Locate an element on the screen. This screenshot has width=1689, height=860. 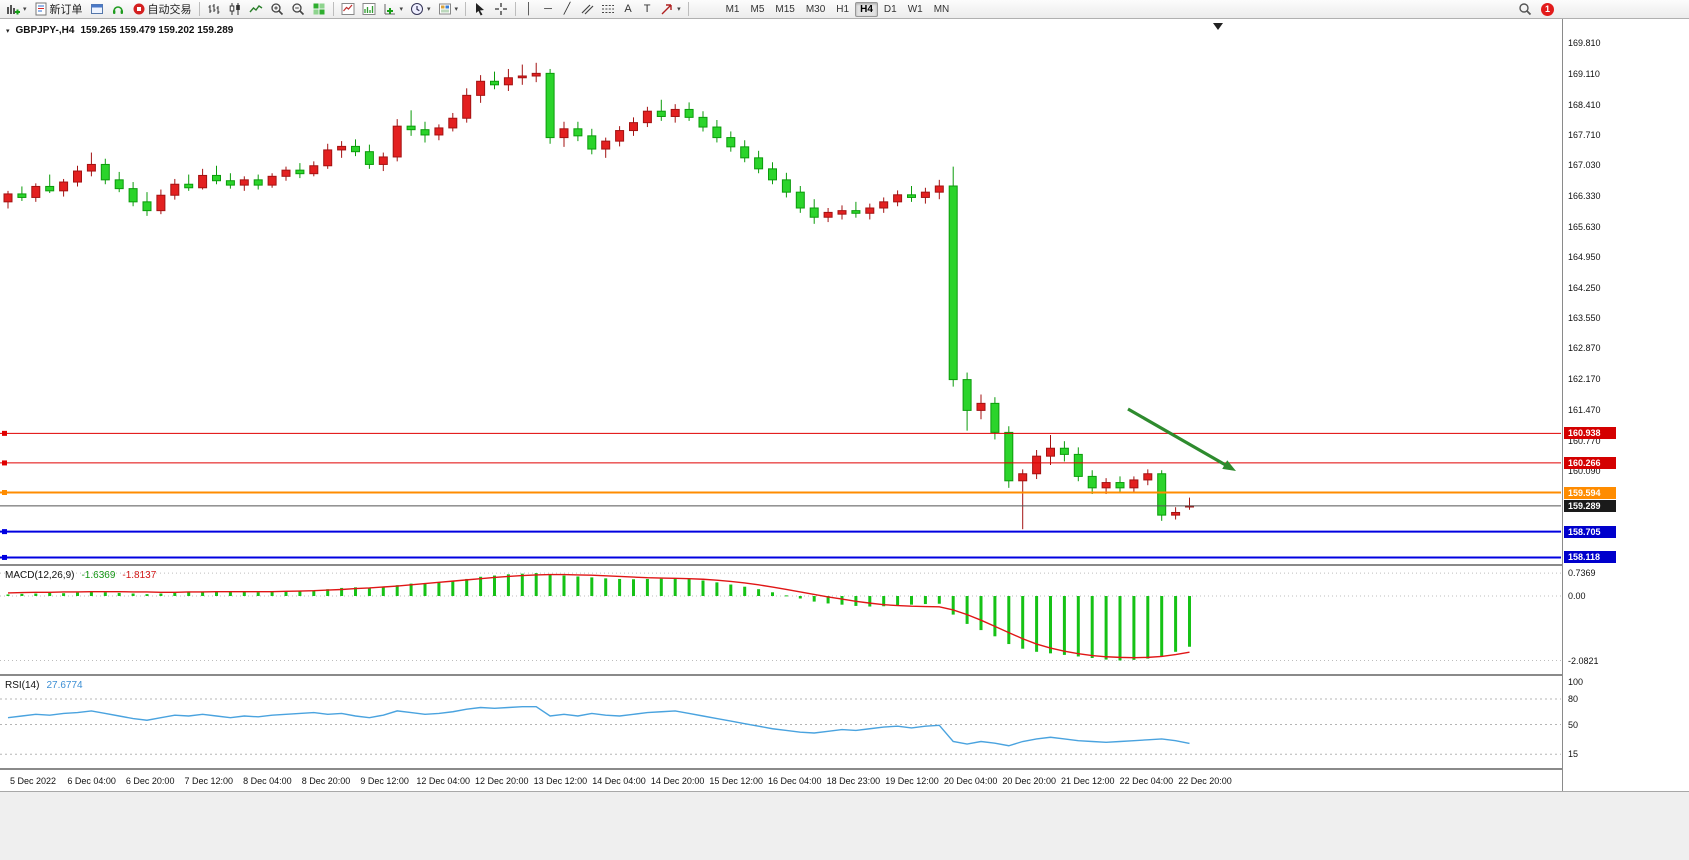
channel-tool-button is located at coordinates (587, 9).